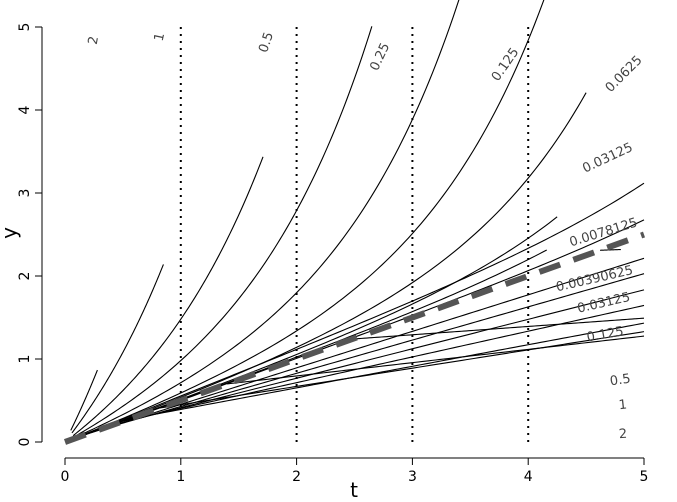  Describe the element at coordinates (180, 477) in the screenshot. I see `x-tick-label: 1` at that location.